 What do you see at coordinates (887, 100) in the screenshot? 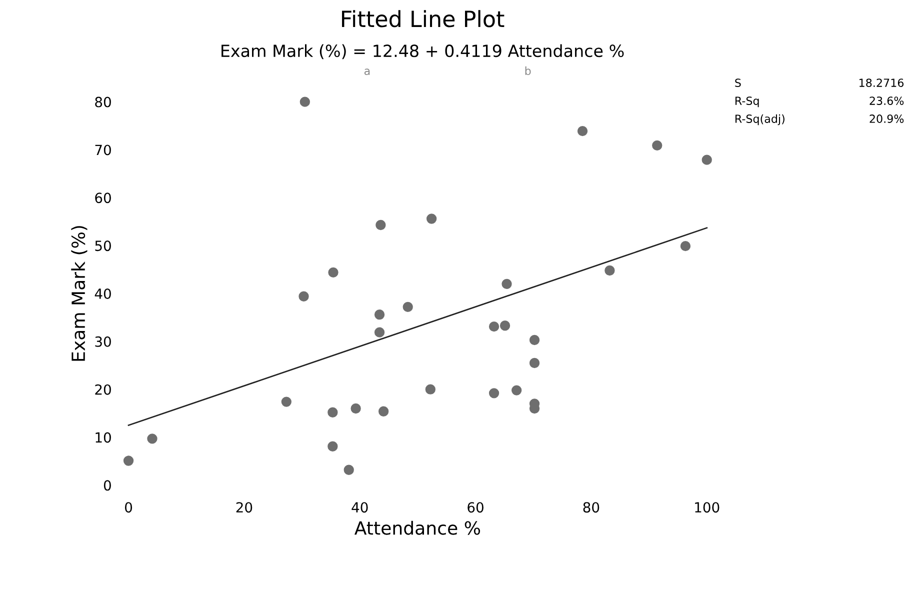
I see `text: 23.6%` at bounding box center [887, 100].